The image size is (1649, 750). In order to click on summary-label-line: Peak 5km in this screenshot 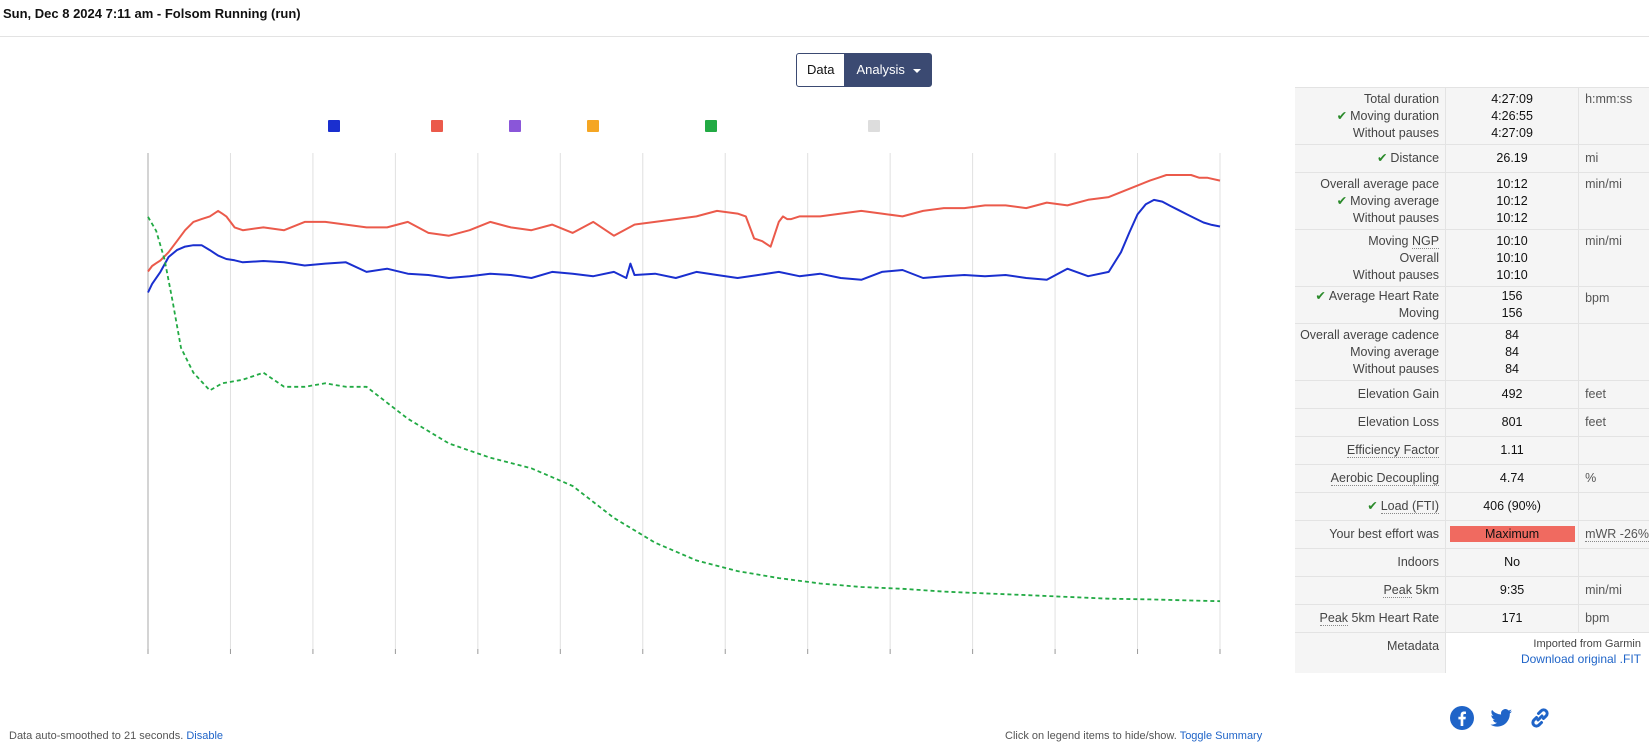, I will do `click(1411, 590)`.